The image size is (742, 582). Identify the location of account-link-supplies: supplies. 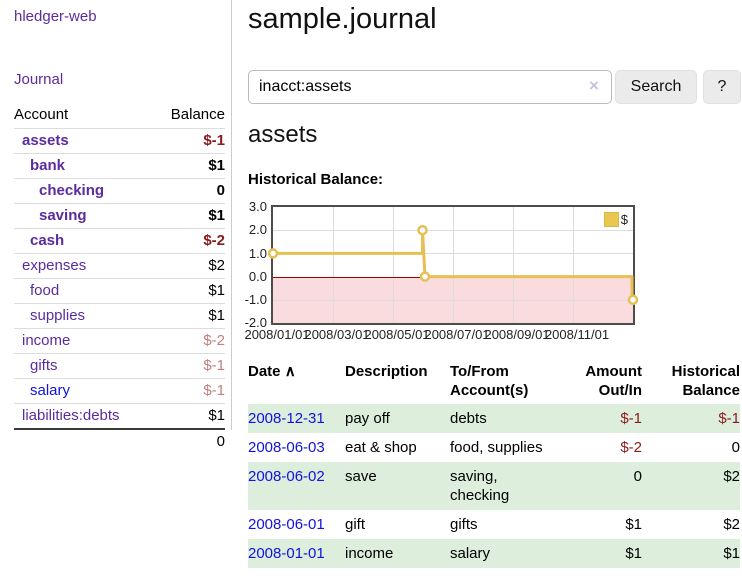
(58, 315).